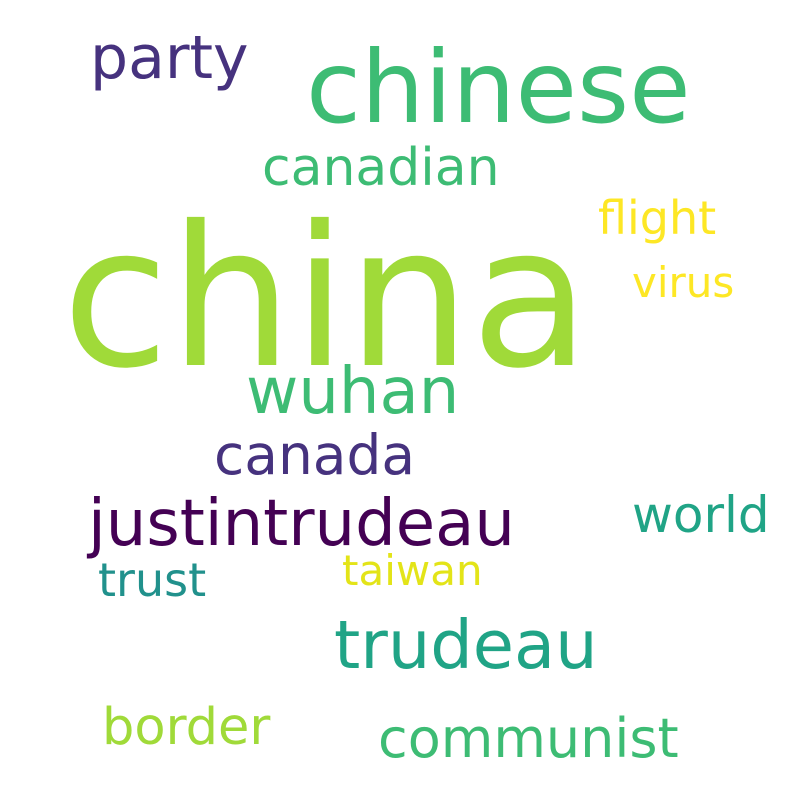 The height and width of the screenshot is (800, 800). I want to click on word-world: world, so click(701, 515).